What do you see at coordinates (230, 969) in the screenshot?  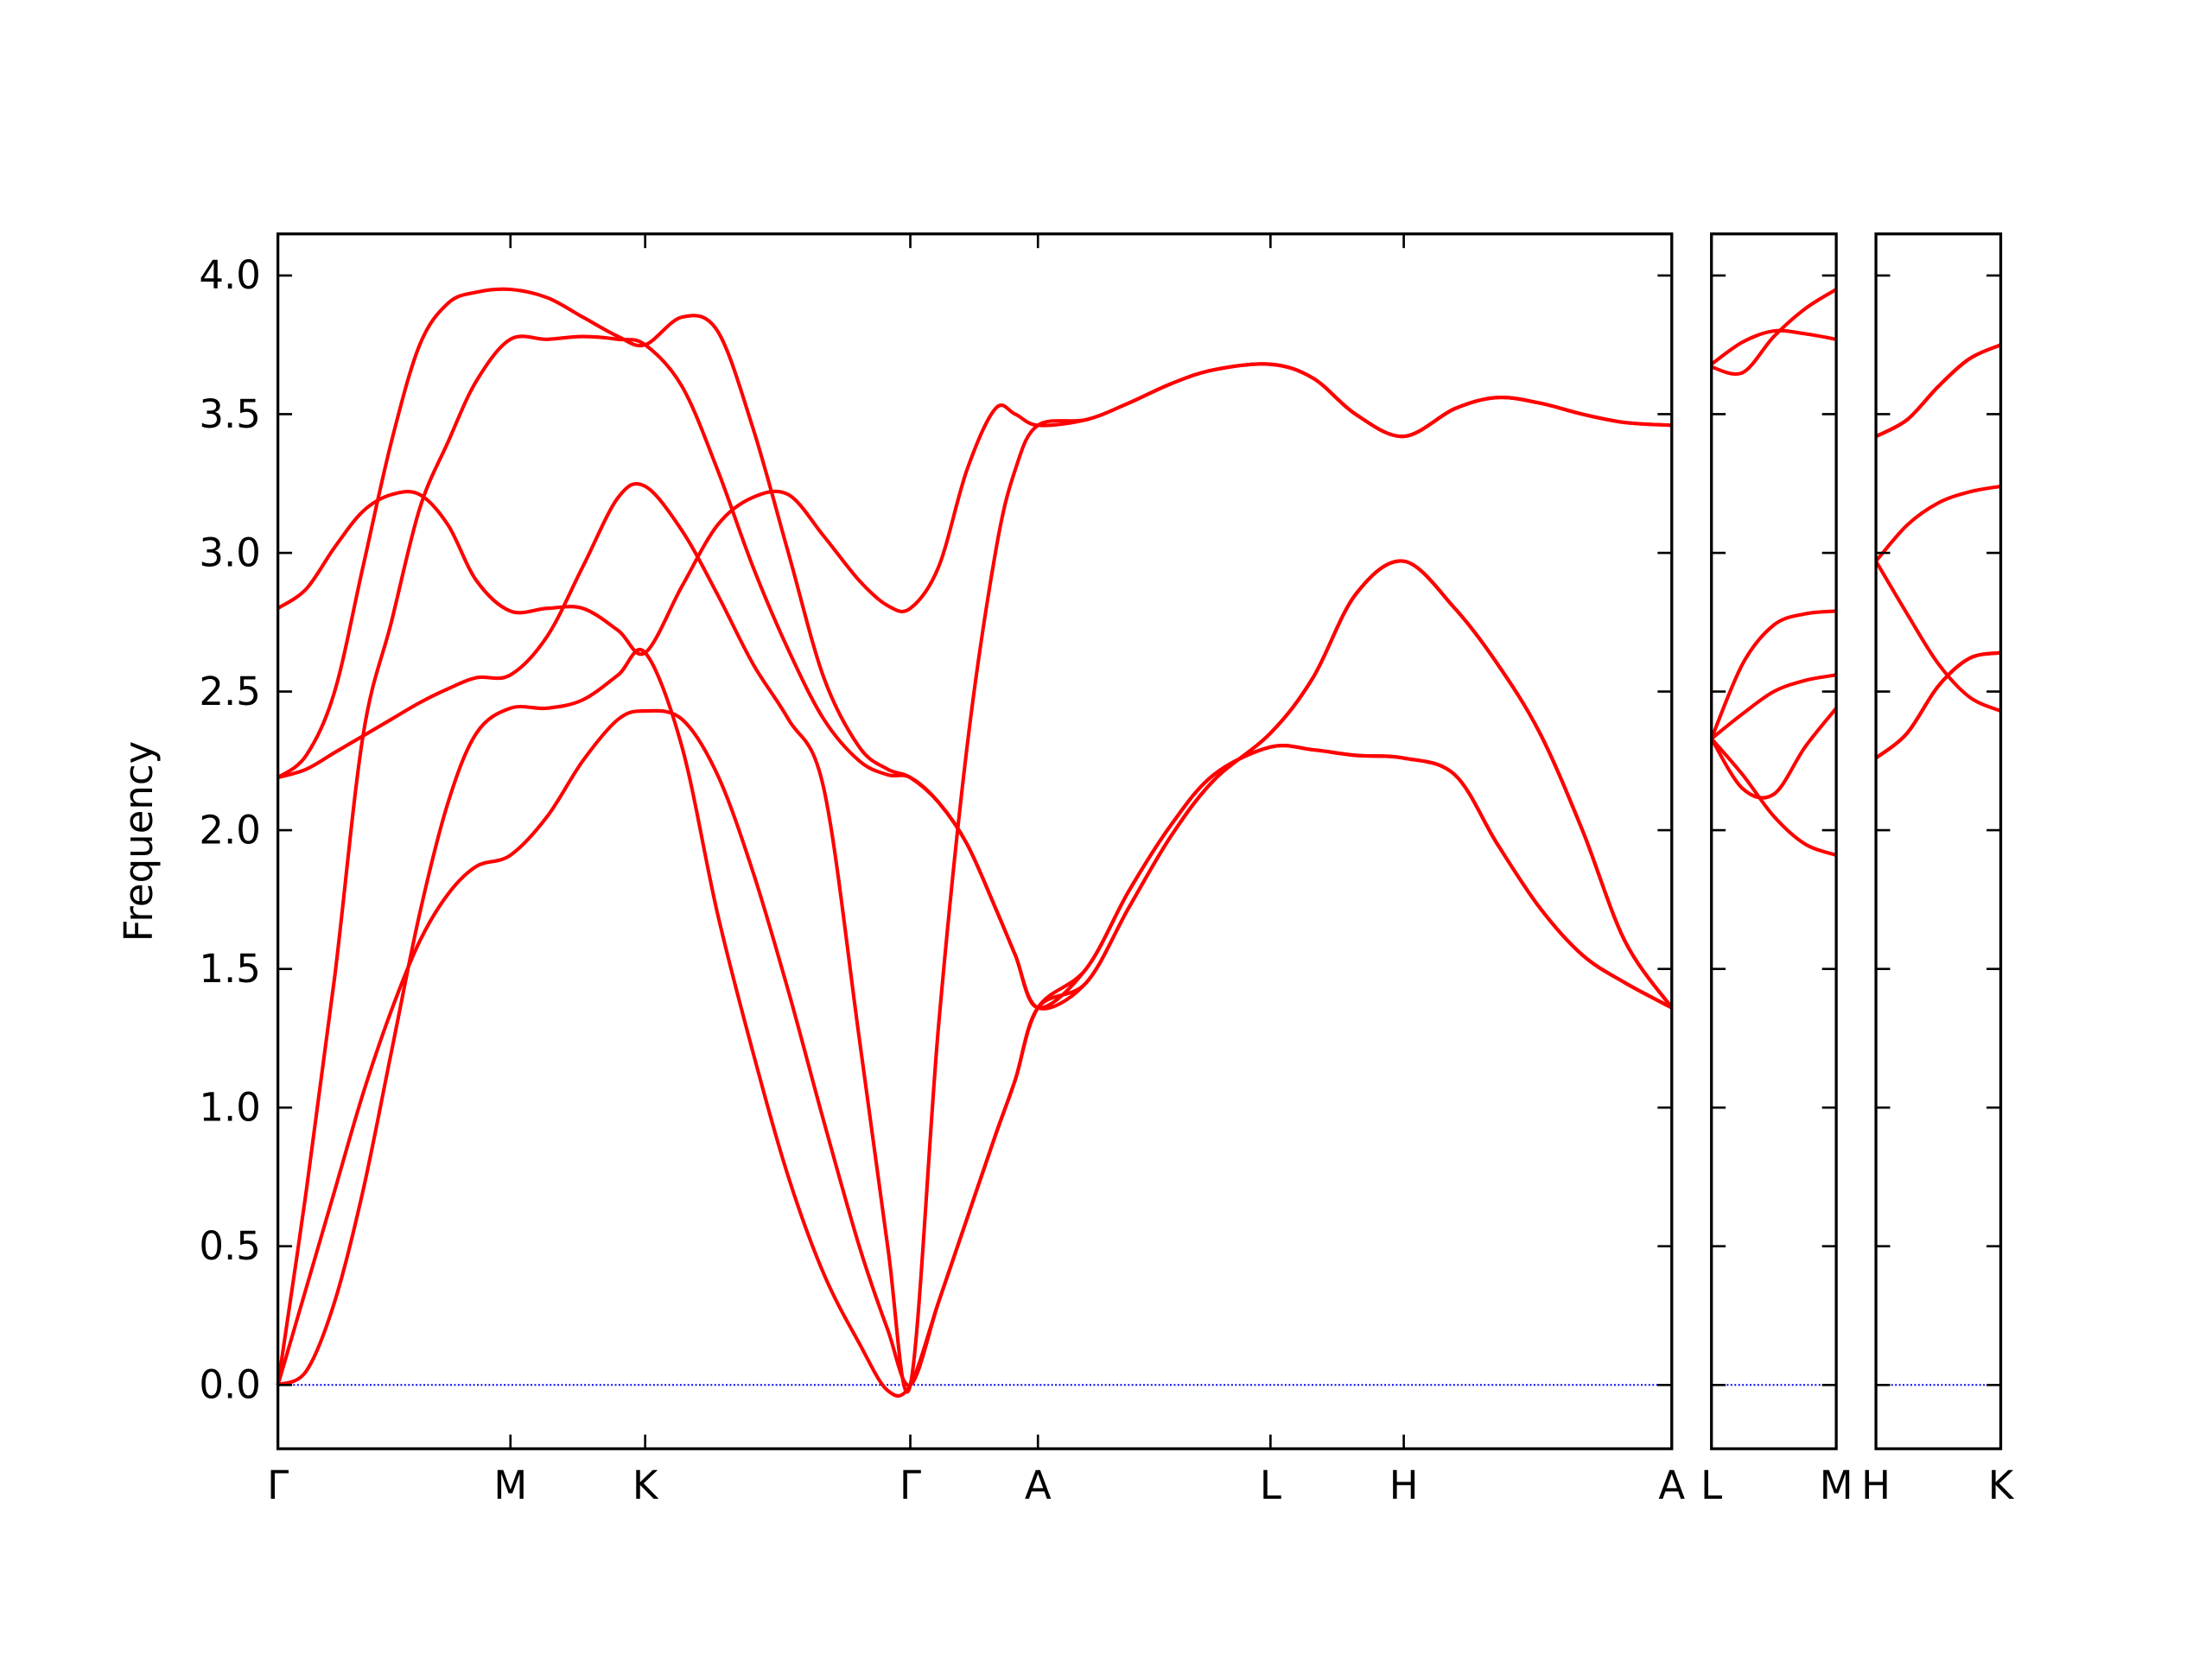 I see `y-tick-label: 1.5` at bounding box center [230, 969].